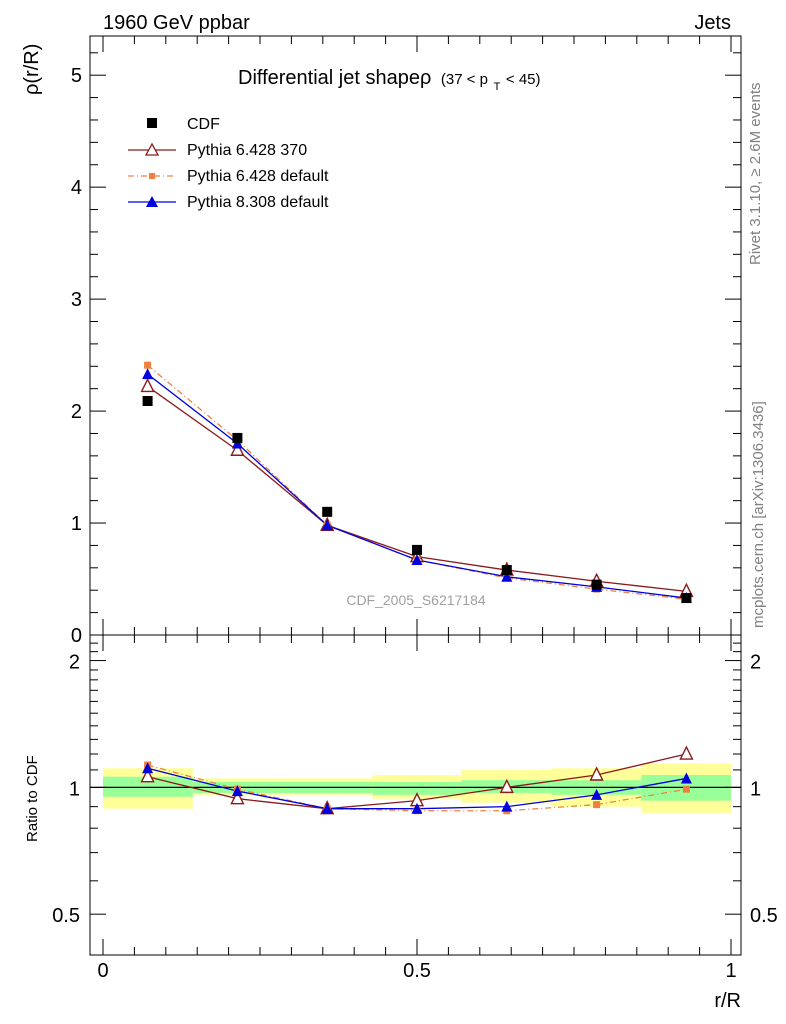  I want to click on legend-entry-pythia8-default: Pythia 8.308 default, so click(228, 202).